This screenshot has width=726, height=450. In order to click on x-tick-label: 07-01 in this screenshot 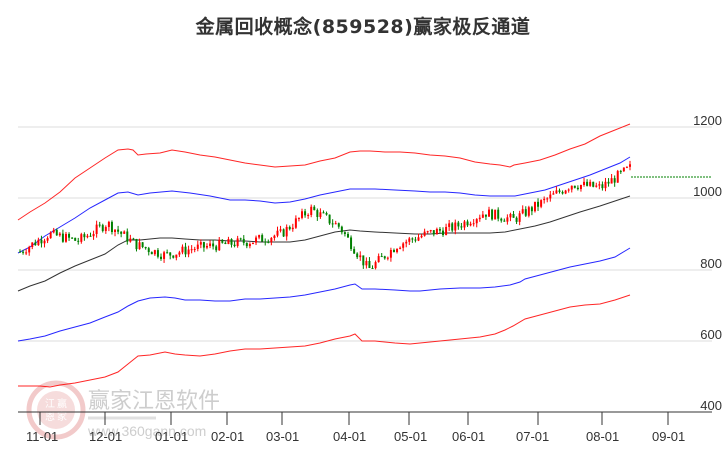, I will do `click(532, 436)`.